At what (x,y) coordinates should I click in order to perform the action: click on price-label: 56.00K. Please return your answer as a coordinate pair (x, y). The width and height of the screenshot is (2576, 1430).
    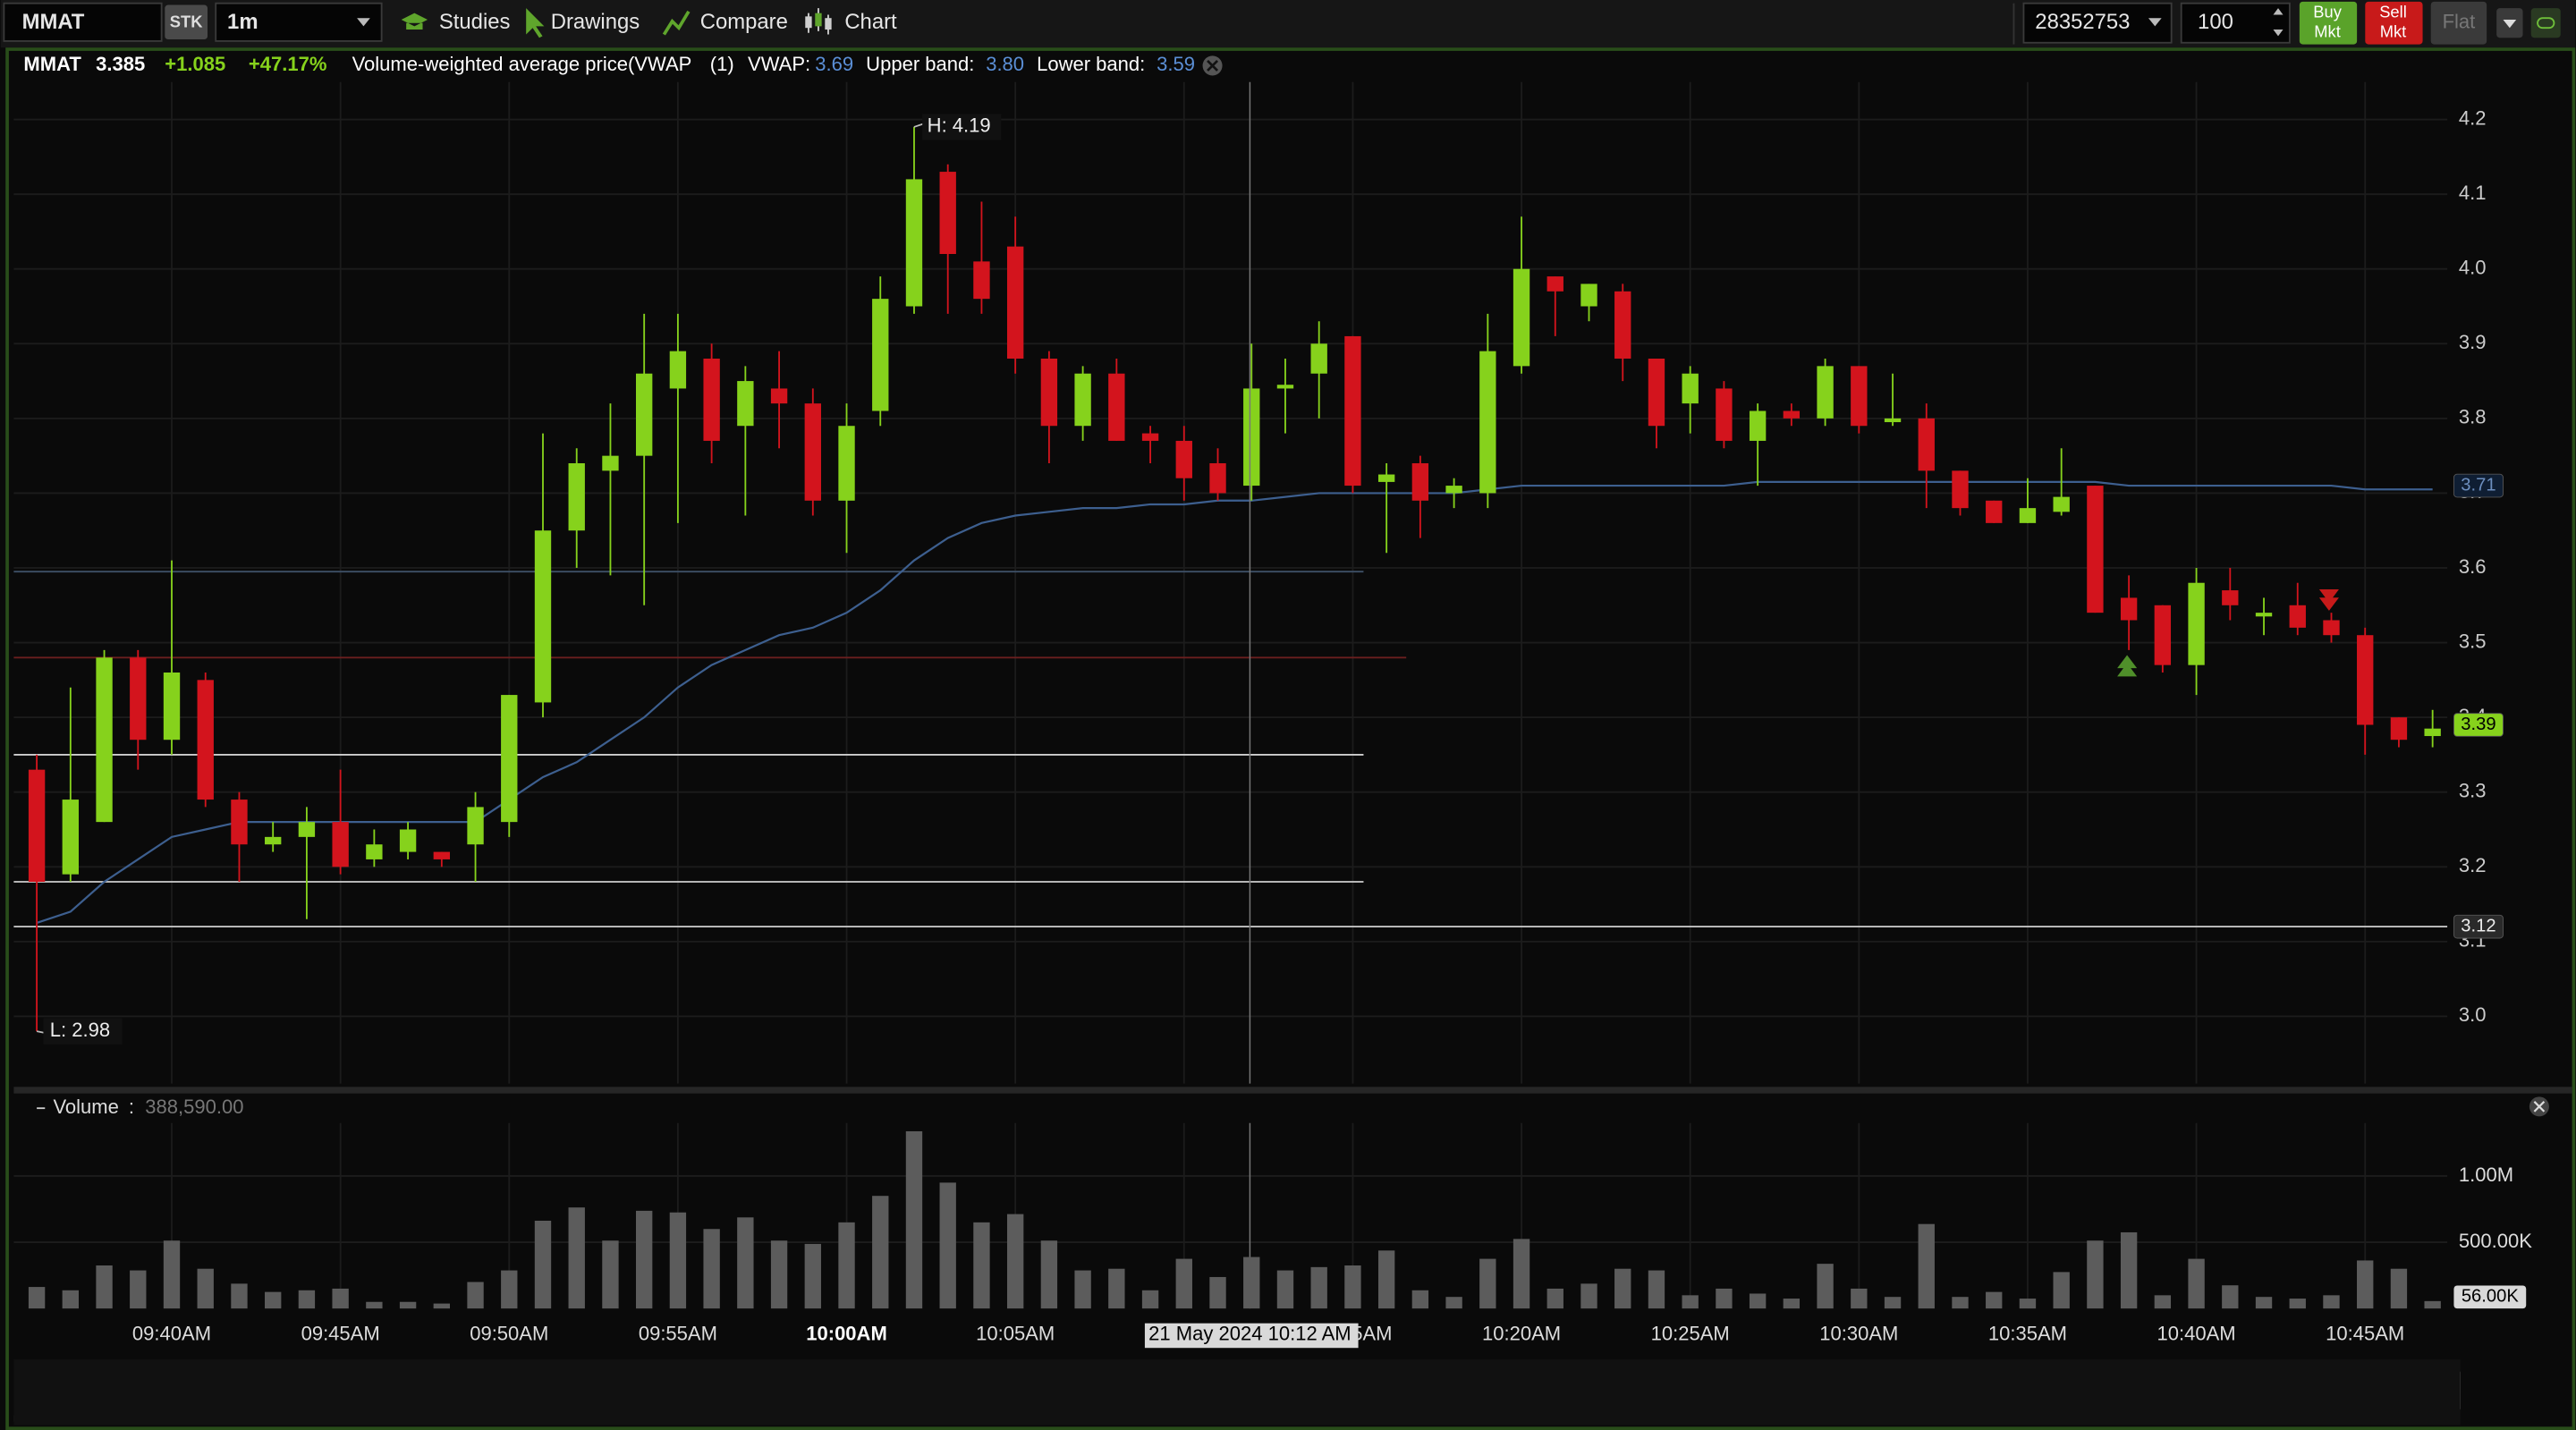
    Looking at the image, I should click on (2491, 1297).